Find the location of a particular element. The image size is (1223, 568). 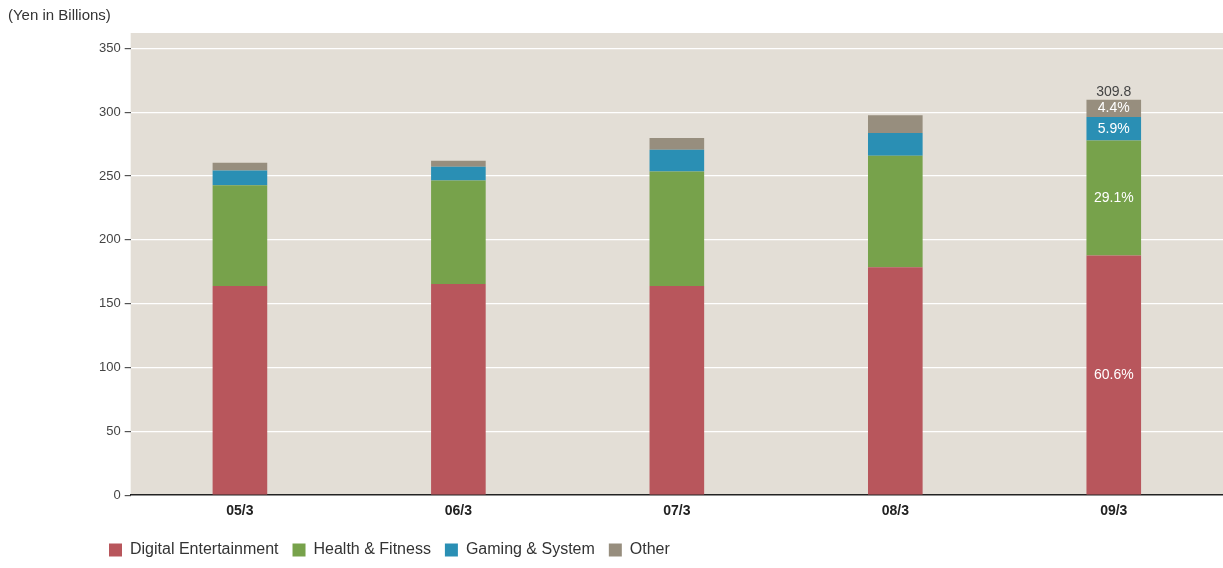

legend-label: Gaming & System is located at coordinates (530, 549).